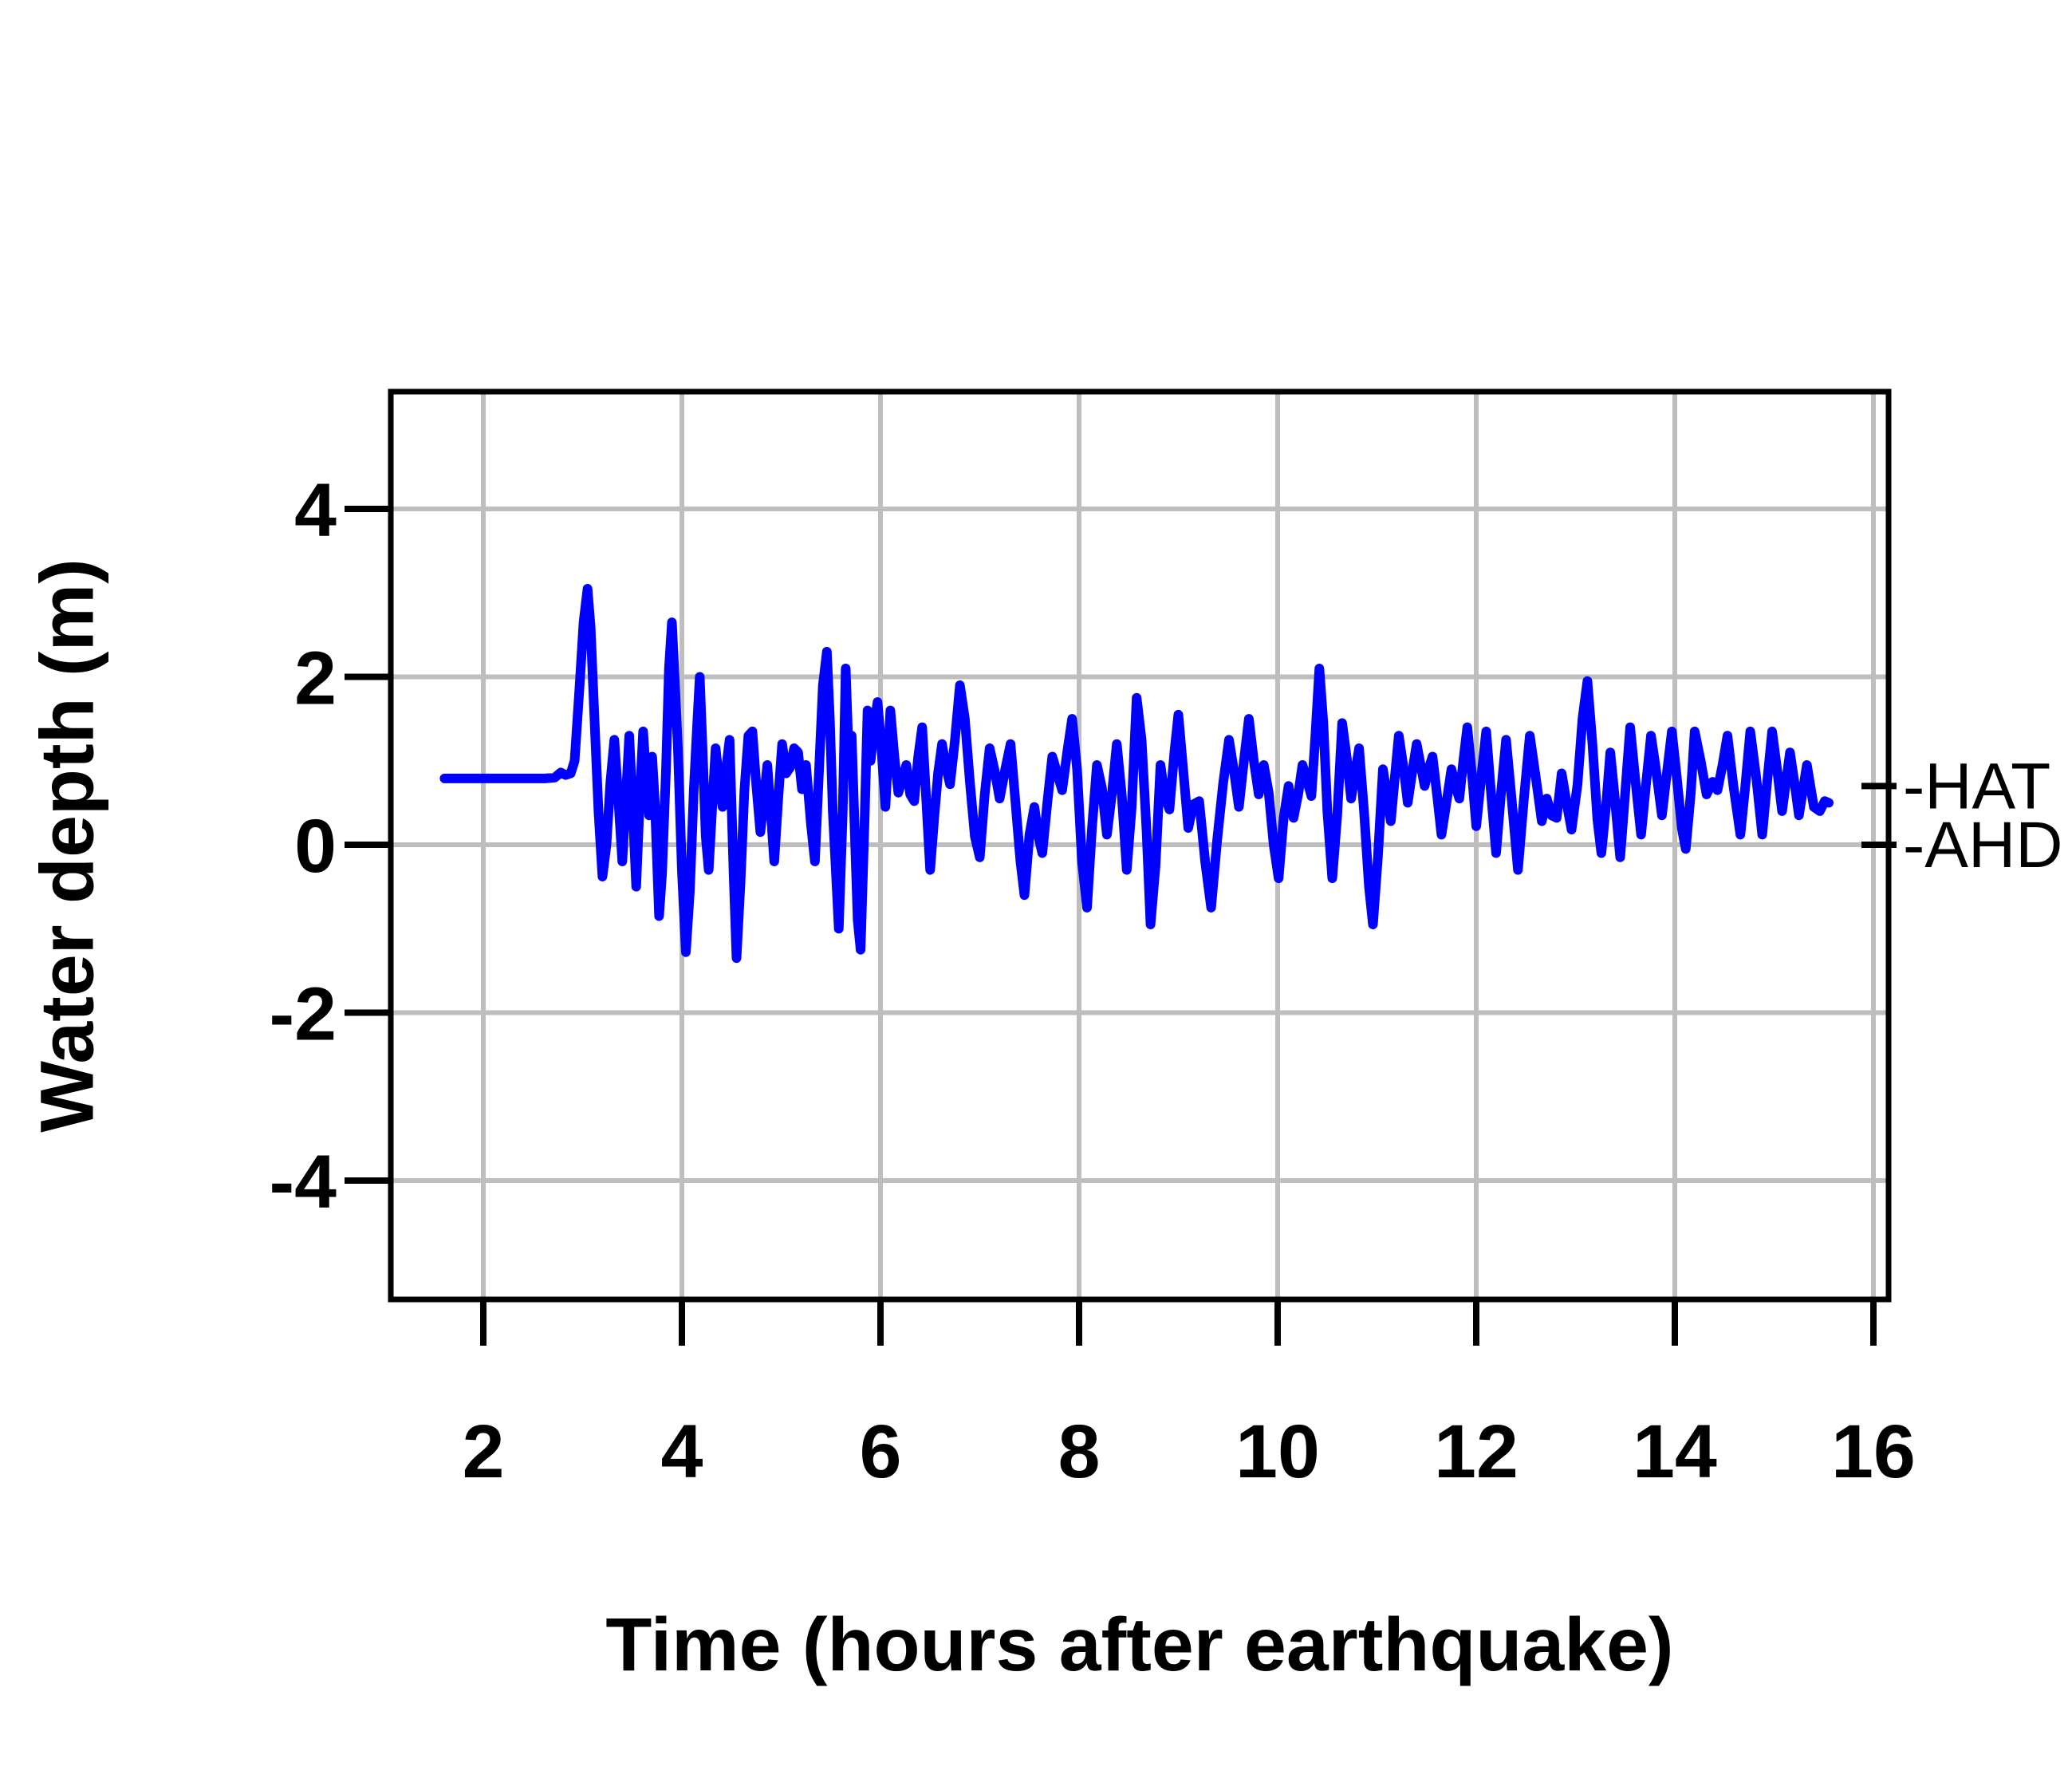  Describe the element at coordinates (1976, 786) in the screenshot. I see `datum-label-hat: -HAT` at that location.